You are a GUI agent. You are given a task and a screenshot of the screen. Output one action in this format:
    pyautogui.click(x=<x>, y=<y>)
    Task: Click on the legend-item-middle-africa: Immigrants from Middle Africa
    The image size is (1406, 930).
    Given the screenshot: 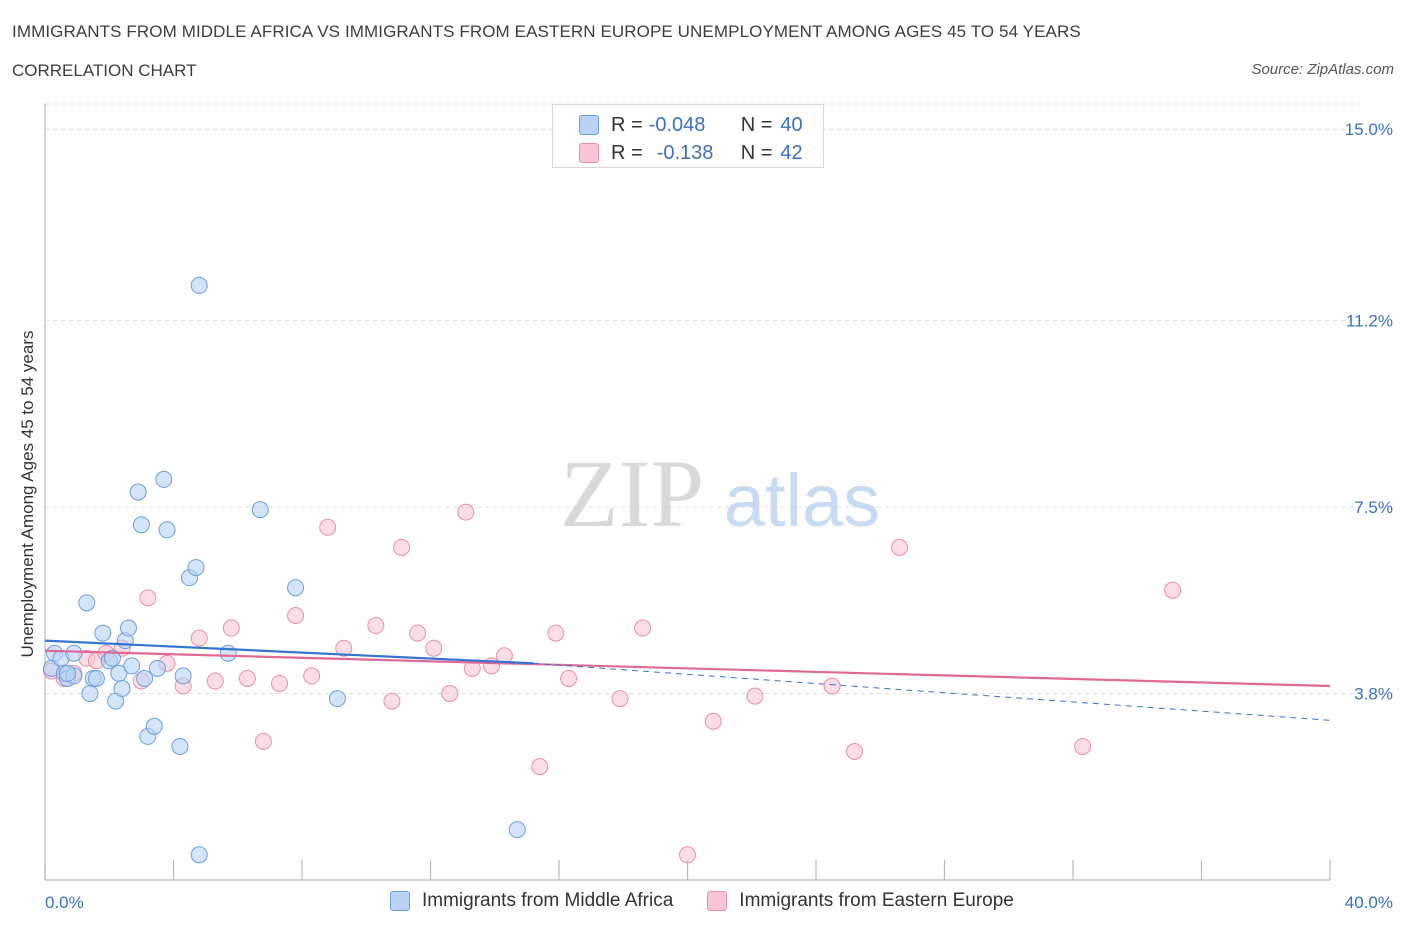 What is the action you would take?
    pyautogui.click(x=531, y=901)
    